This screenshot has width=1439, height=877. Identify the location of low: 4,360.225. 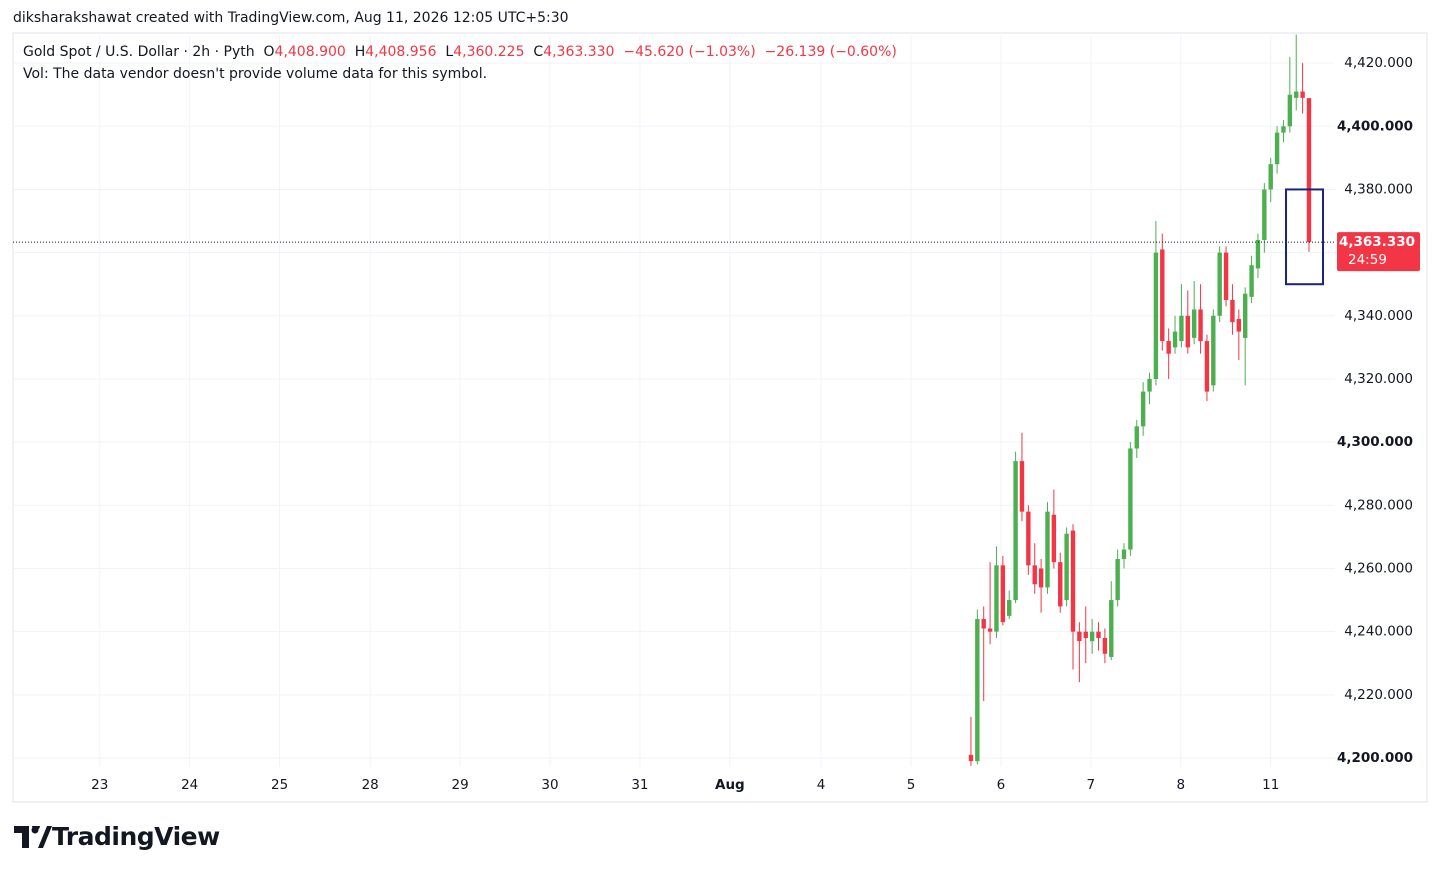
(489, 52).